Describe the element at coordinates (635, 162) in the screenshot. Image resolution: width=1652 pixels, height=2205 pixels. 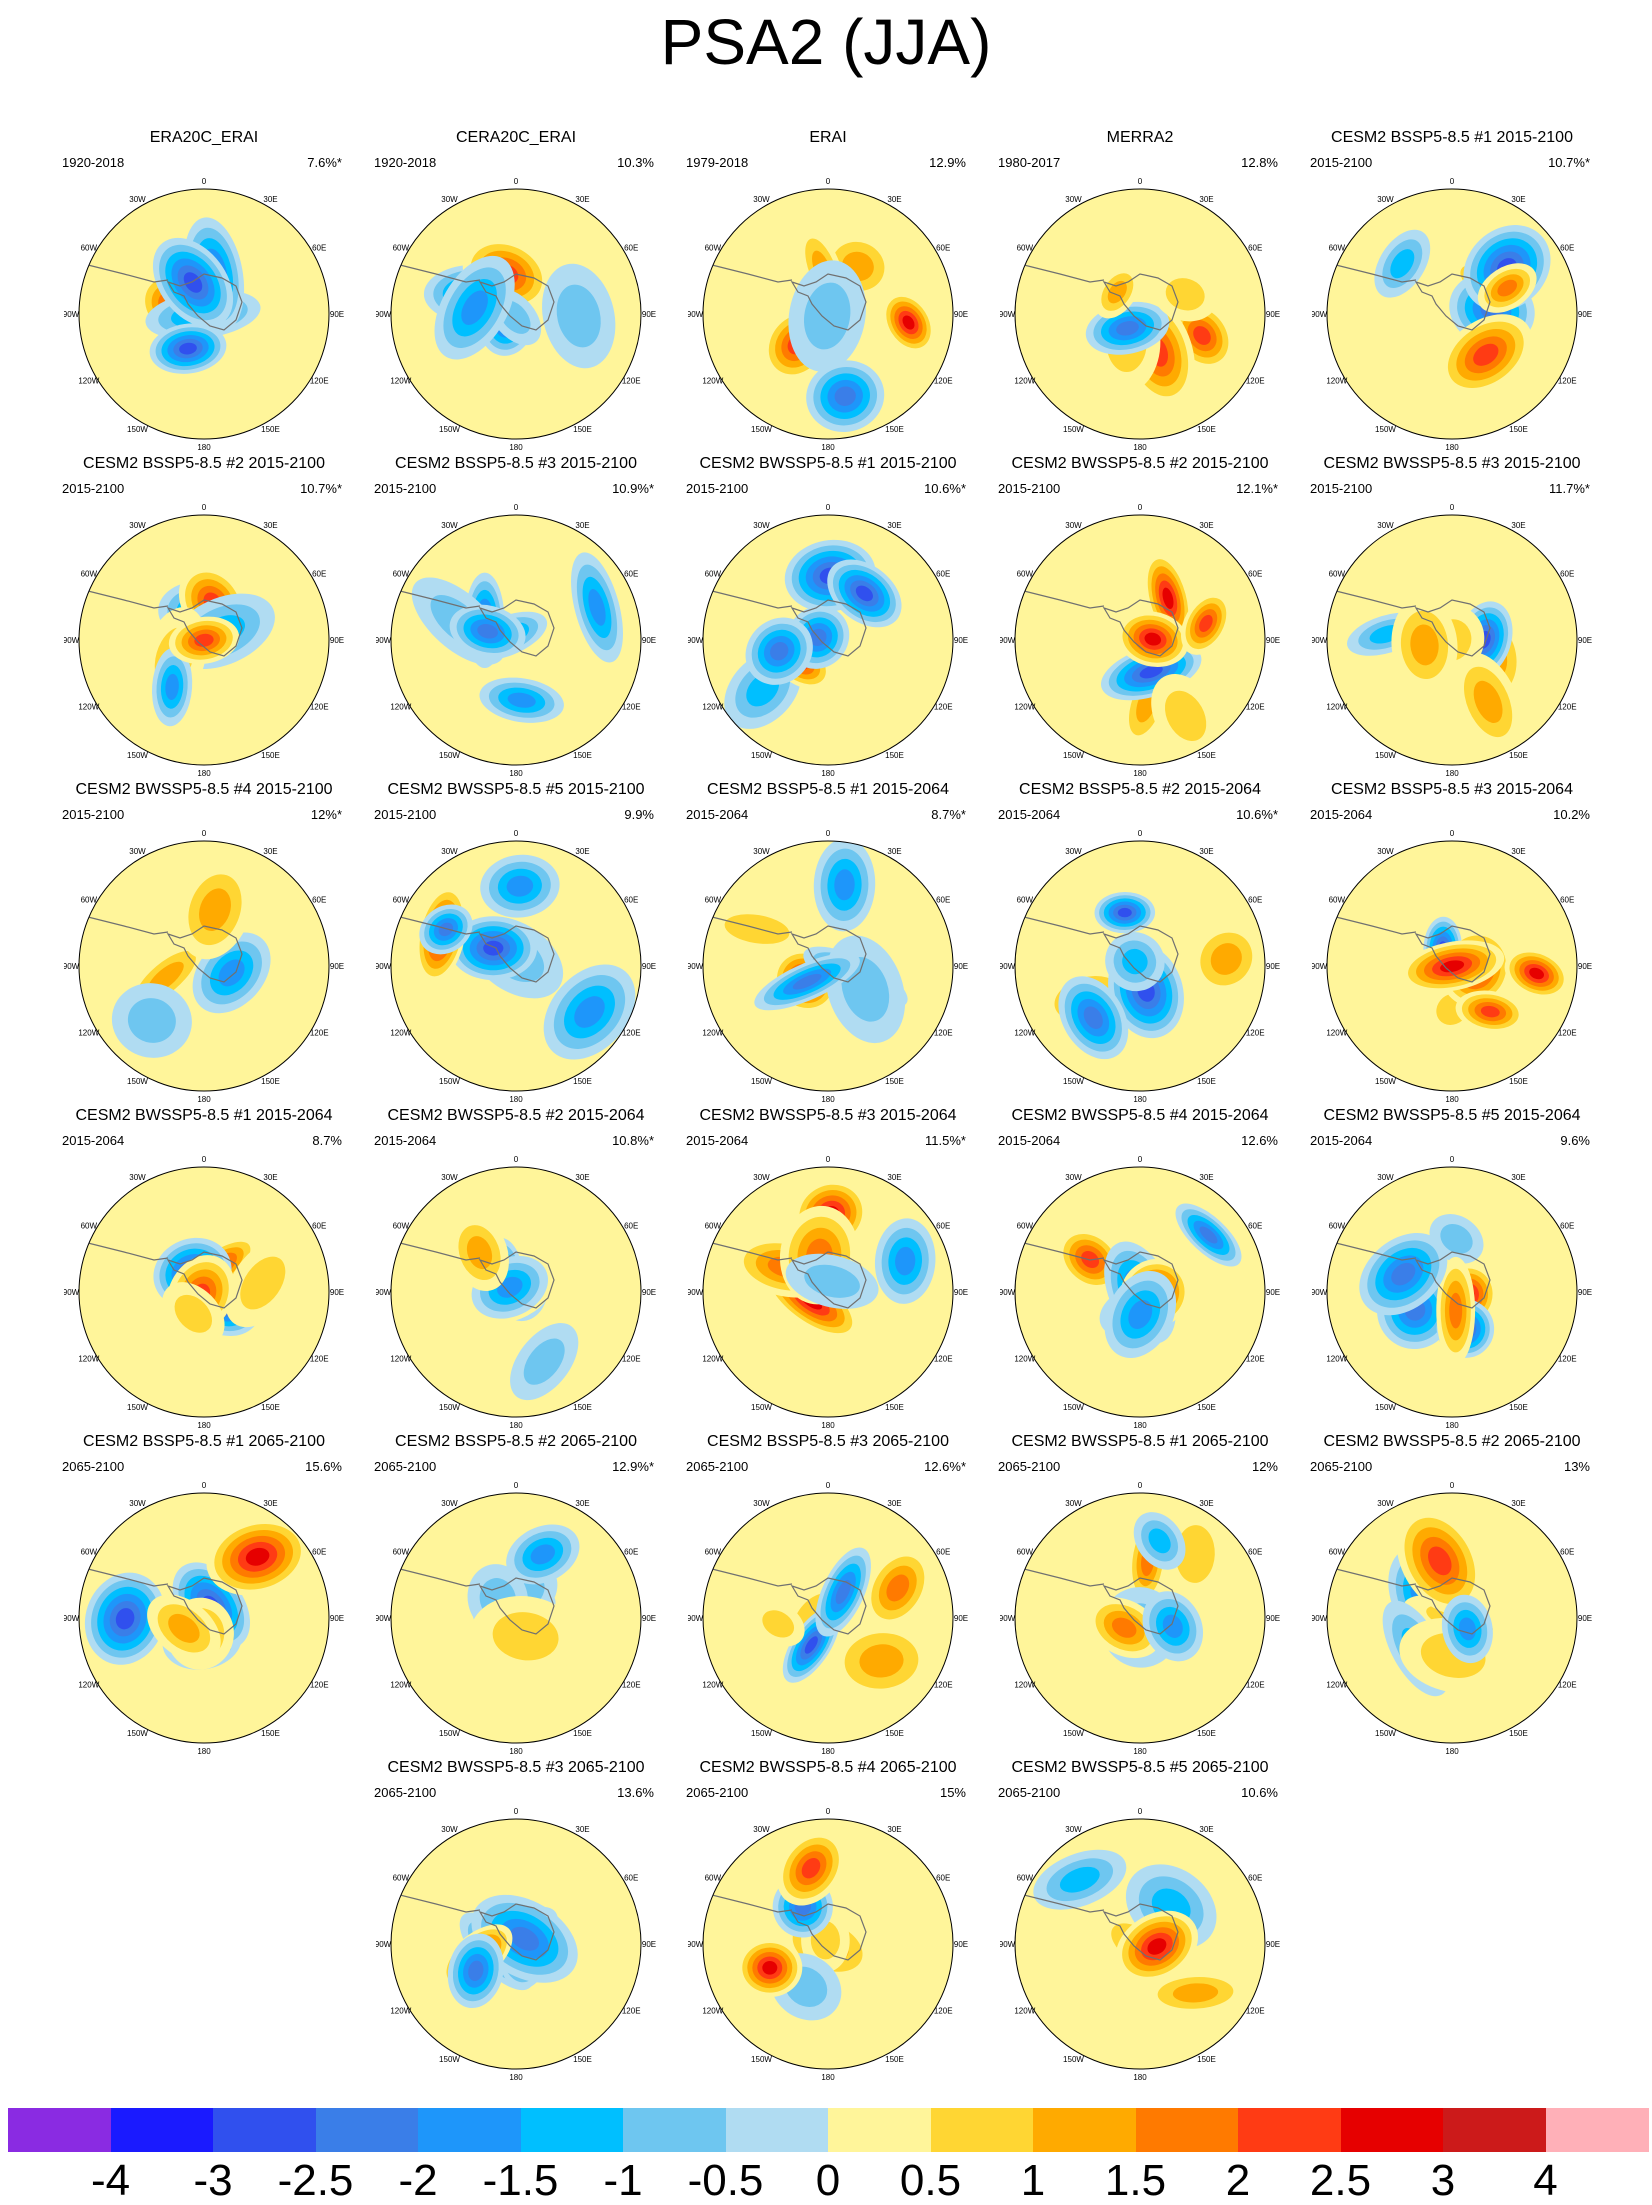
I see `panel-variance-percent: 10.3%` at that location.